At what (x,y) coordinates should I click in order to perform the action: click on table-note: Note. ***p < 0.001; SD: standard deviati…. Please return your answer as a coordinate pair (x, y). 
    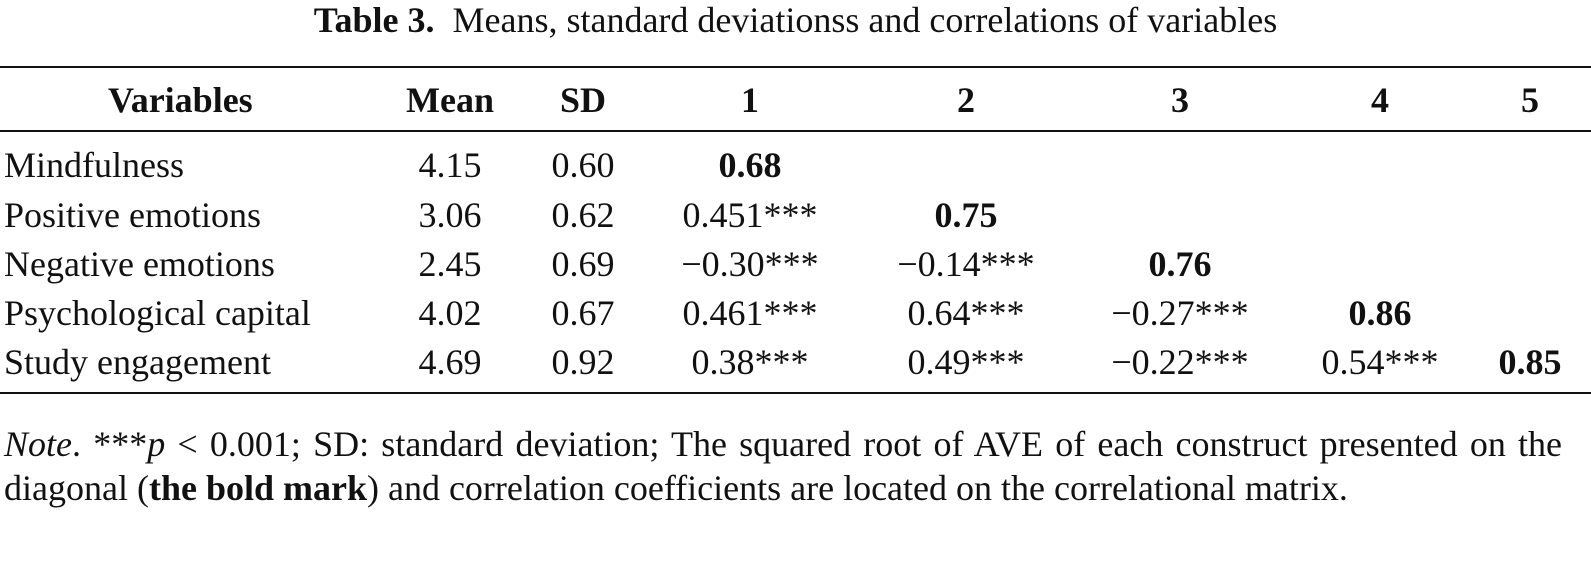
    Looking at the image, I should click on (783, 466).